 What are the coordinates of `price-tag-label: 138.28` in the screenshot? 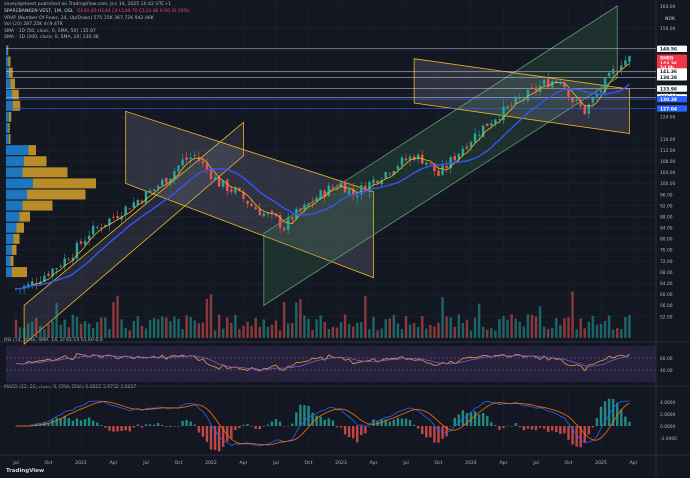 It's located at (668, 78).